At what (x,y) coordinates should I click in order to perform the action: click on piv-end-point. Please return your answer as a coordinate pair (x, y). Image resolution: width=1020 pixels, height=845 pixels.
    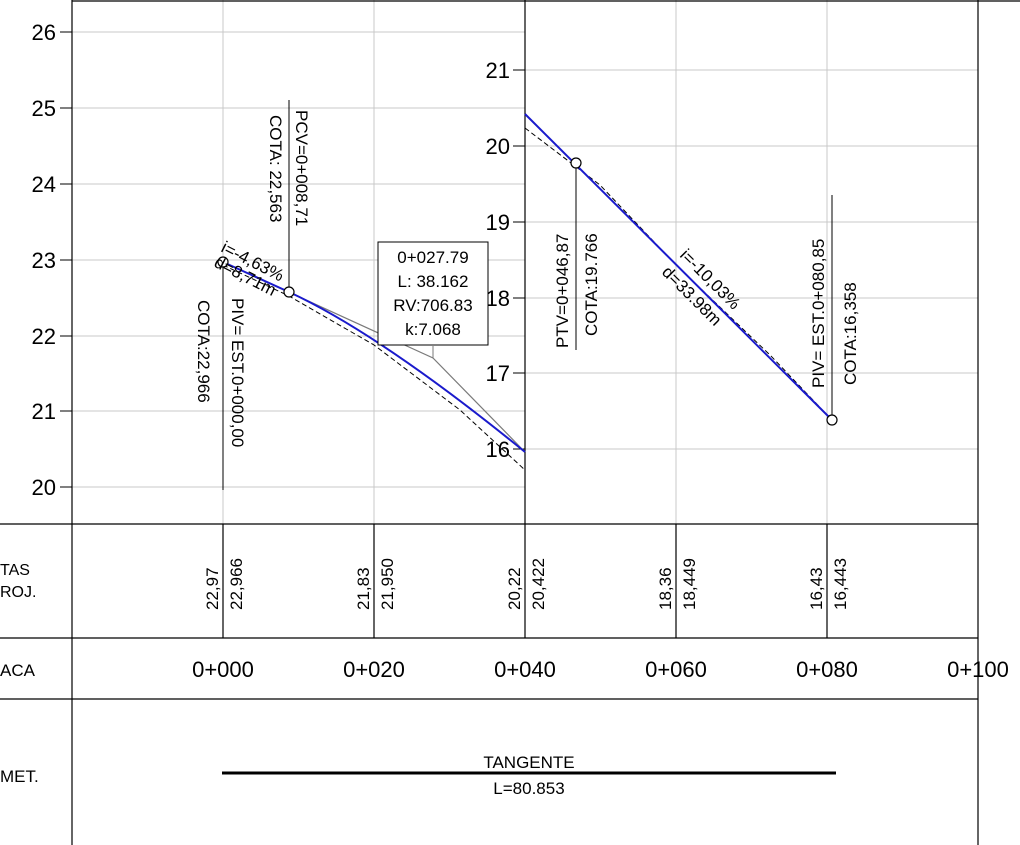
    Looking at the image, I should click on (832, 420).